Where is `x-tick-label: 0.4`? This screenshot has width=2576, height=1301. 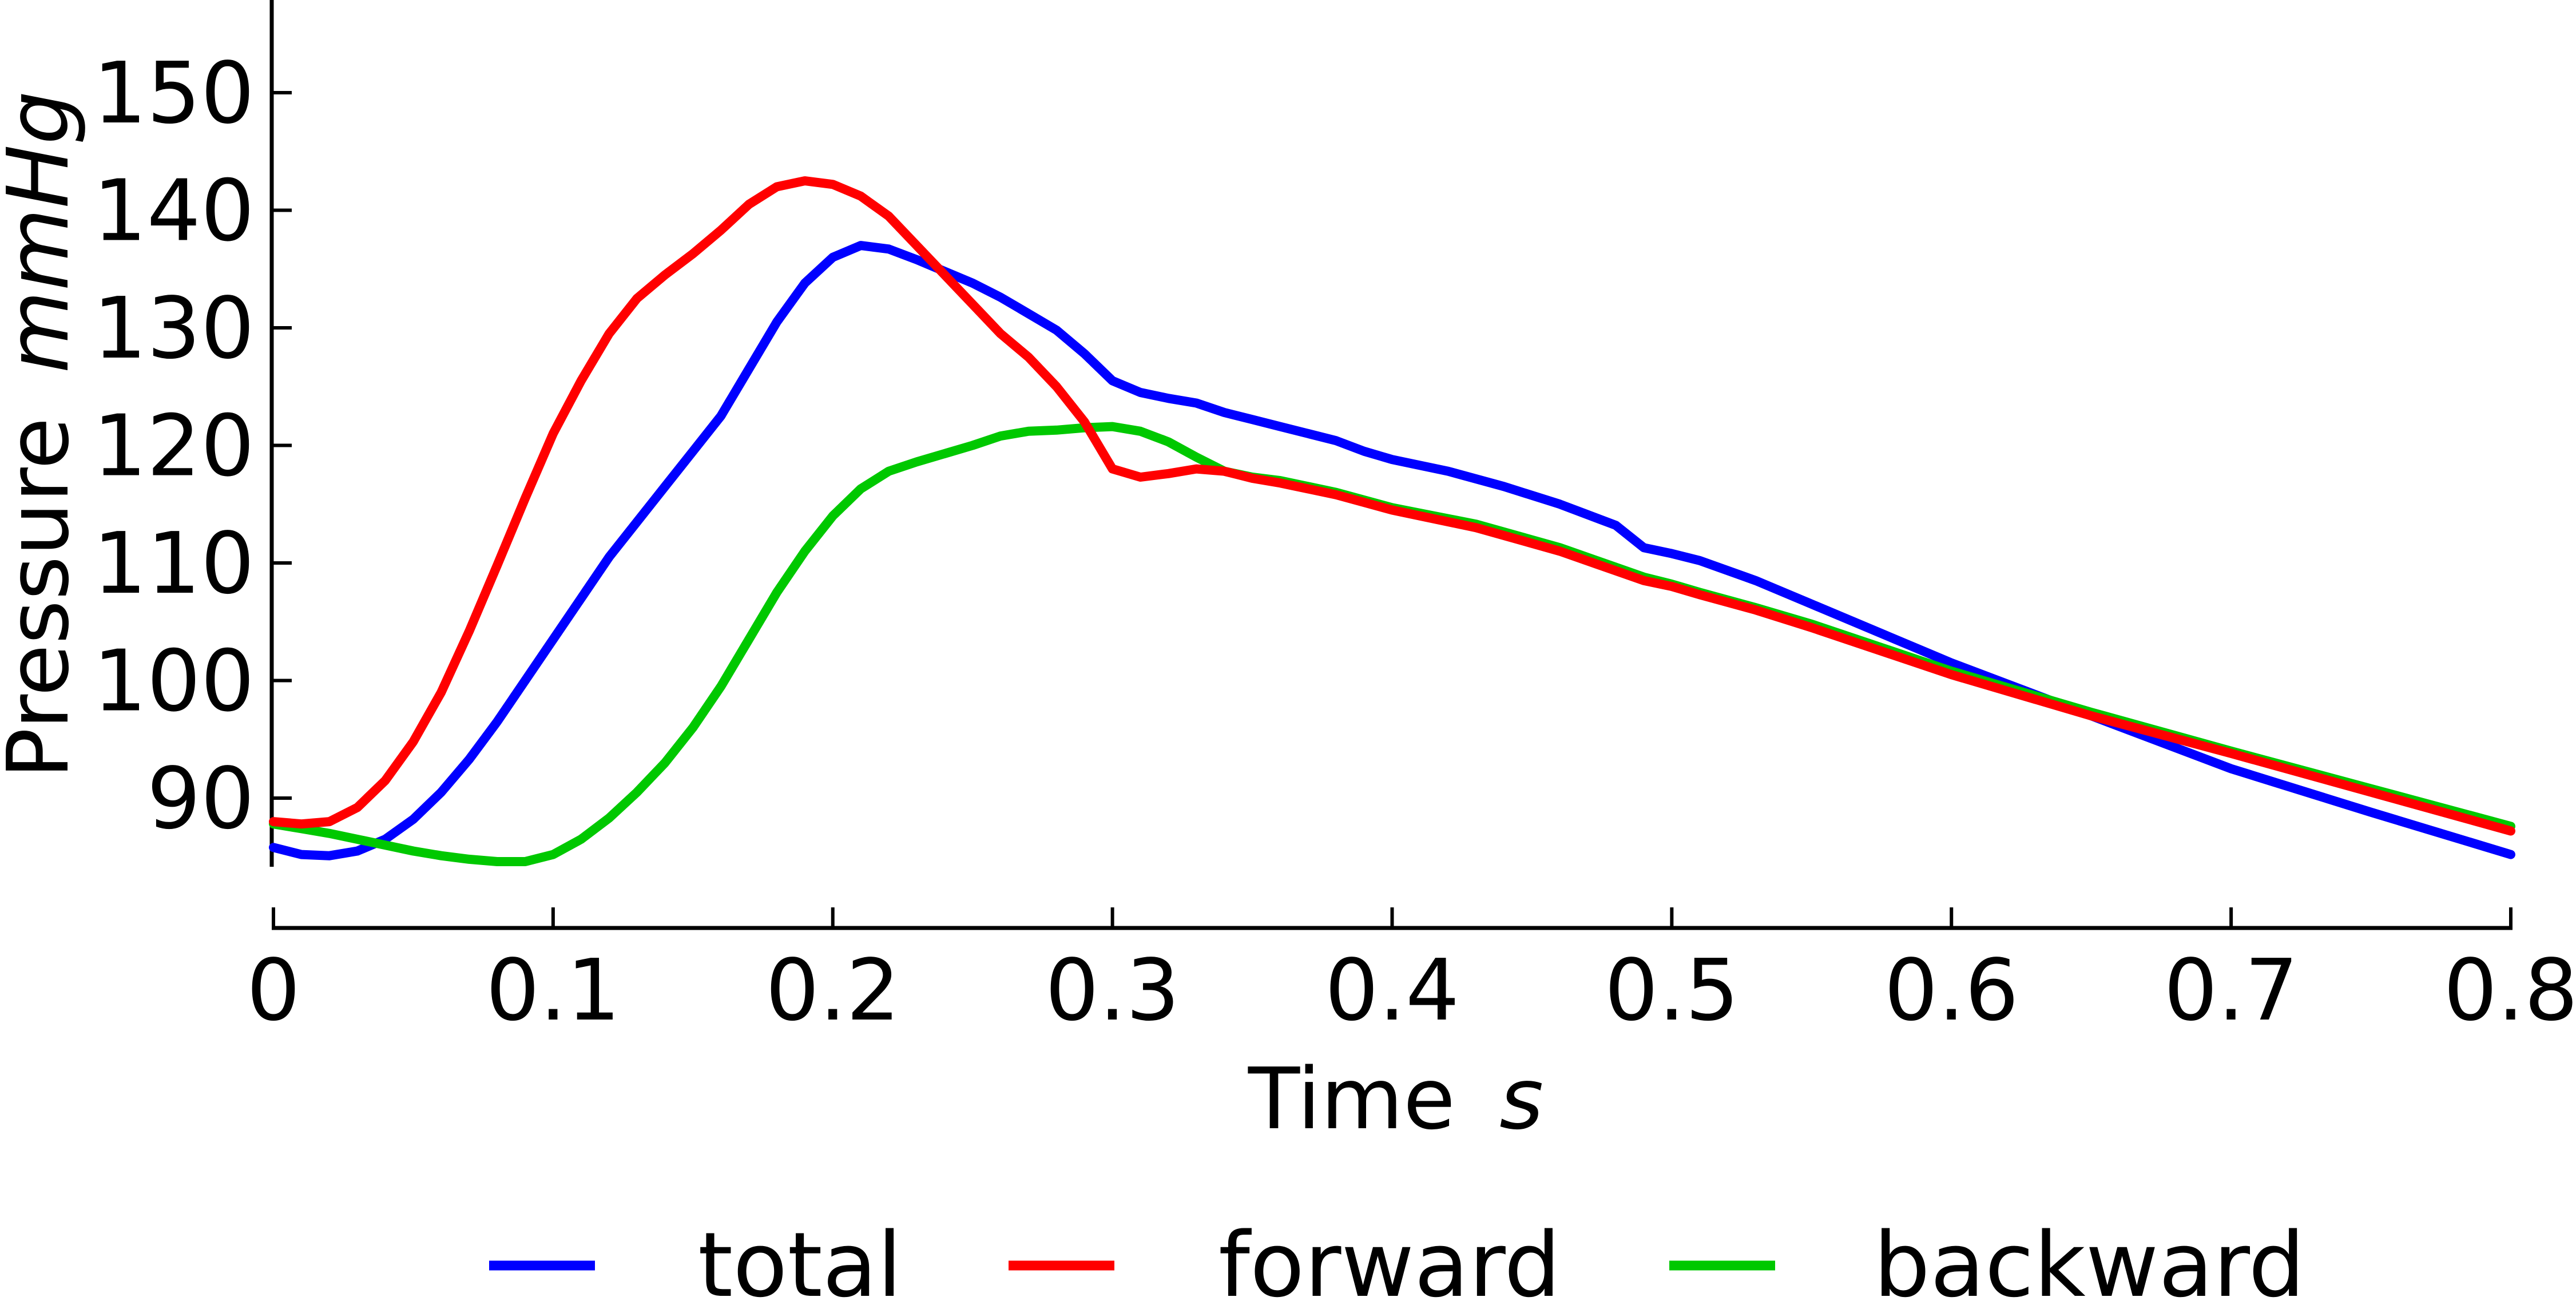
x-tick-label: 0.4 is located at coordinates (1392, 991).